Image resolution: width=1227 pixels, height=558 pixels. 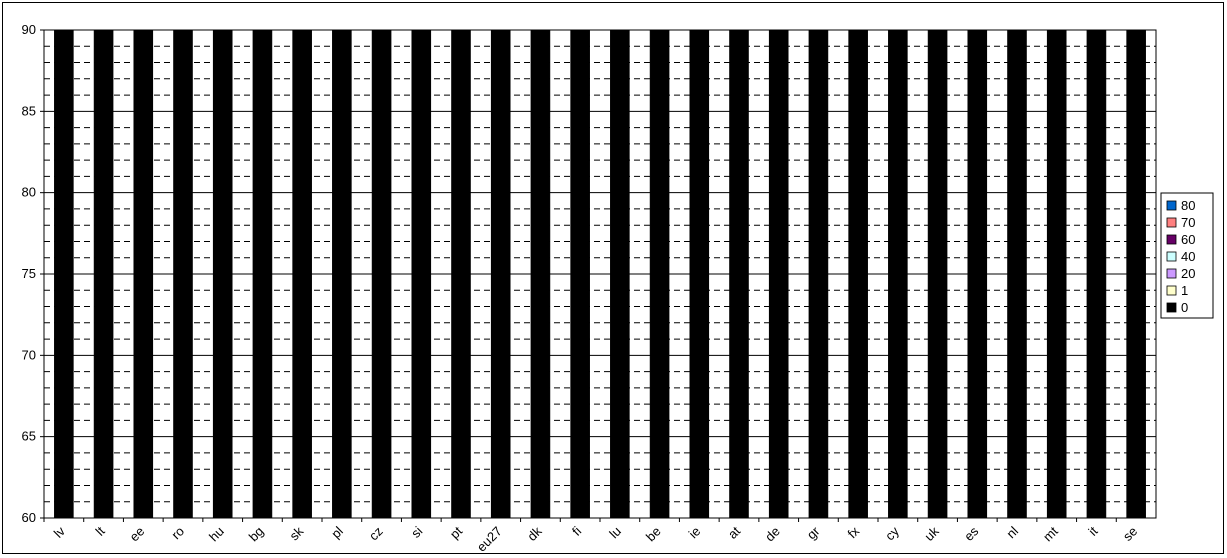 I want to click on x-tick-label: lt, so click(x=99, y=530).